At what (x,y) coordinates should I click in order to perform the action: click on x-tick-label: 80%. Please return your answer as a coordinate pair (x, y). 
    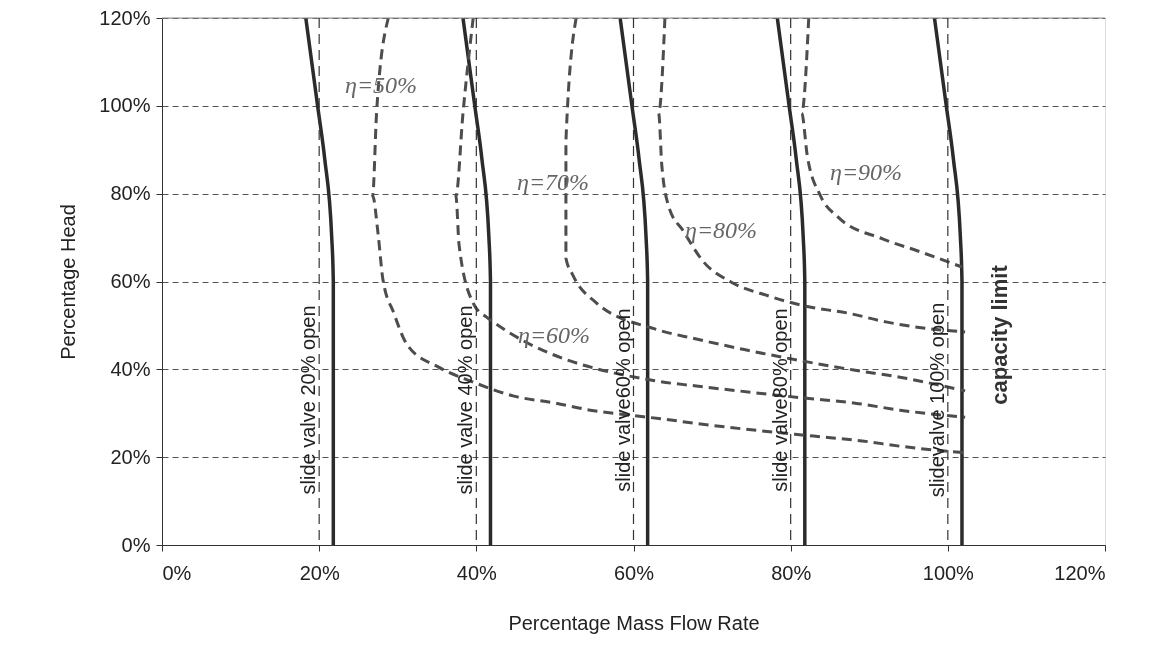
    Looking at the image, I should click on (791, 572).